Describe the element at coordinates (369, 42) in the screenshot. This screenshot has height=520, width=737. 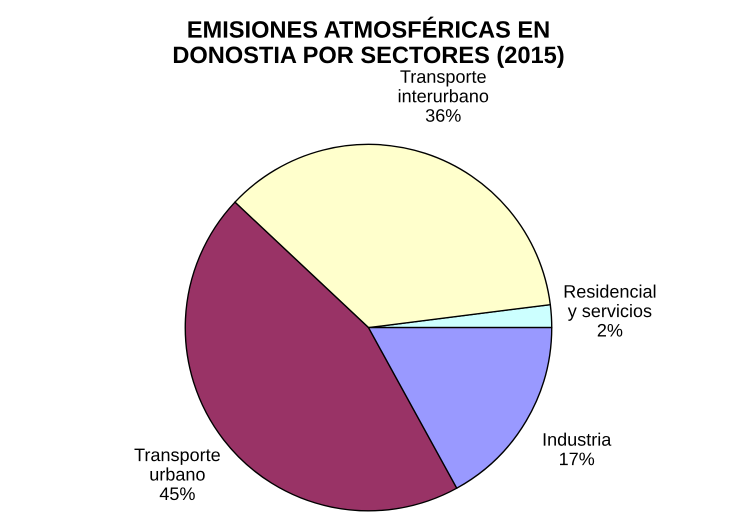
I see `chart-title: EMISIONES ATMOSFÉRICAS EN DONOSTIA POR SECTORES (2015)` at that location.